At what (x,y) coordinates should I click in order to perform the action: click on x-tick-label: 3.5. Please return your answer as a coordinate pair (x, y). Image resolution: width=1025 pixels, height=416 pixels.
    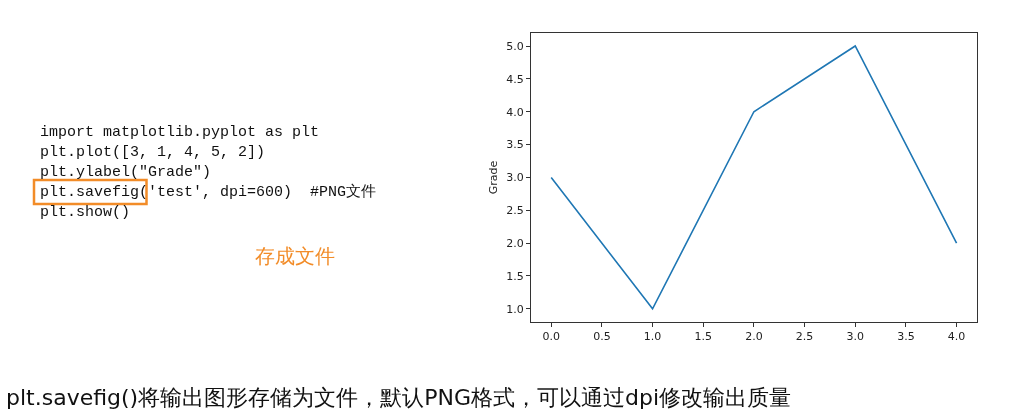
    Looking at the image, I should click on (906, 337).